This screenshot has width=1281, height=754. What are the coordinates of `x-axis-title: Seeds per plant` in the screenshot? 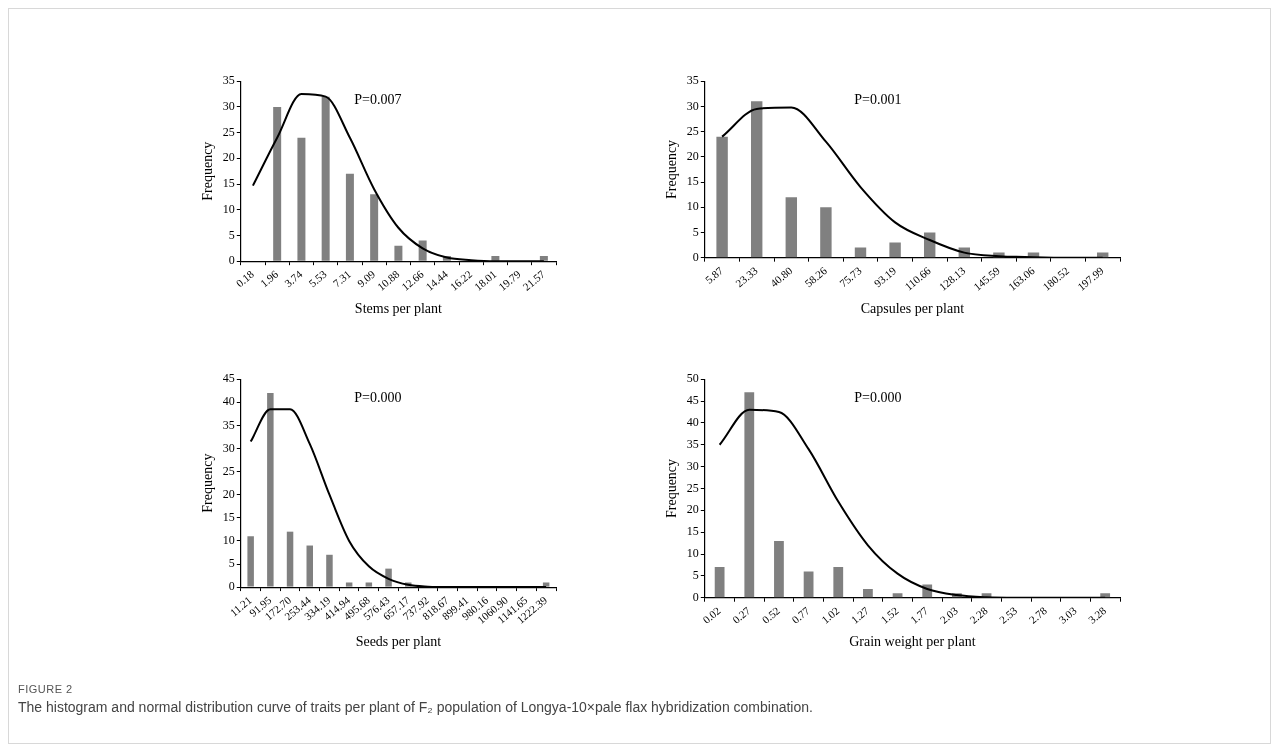 It's located at (398, 642).